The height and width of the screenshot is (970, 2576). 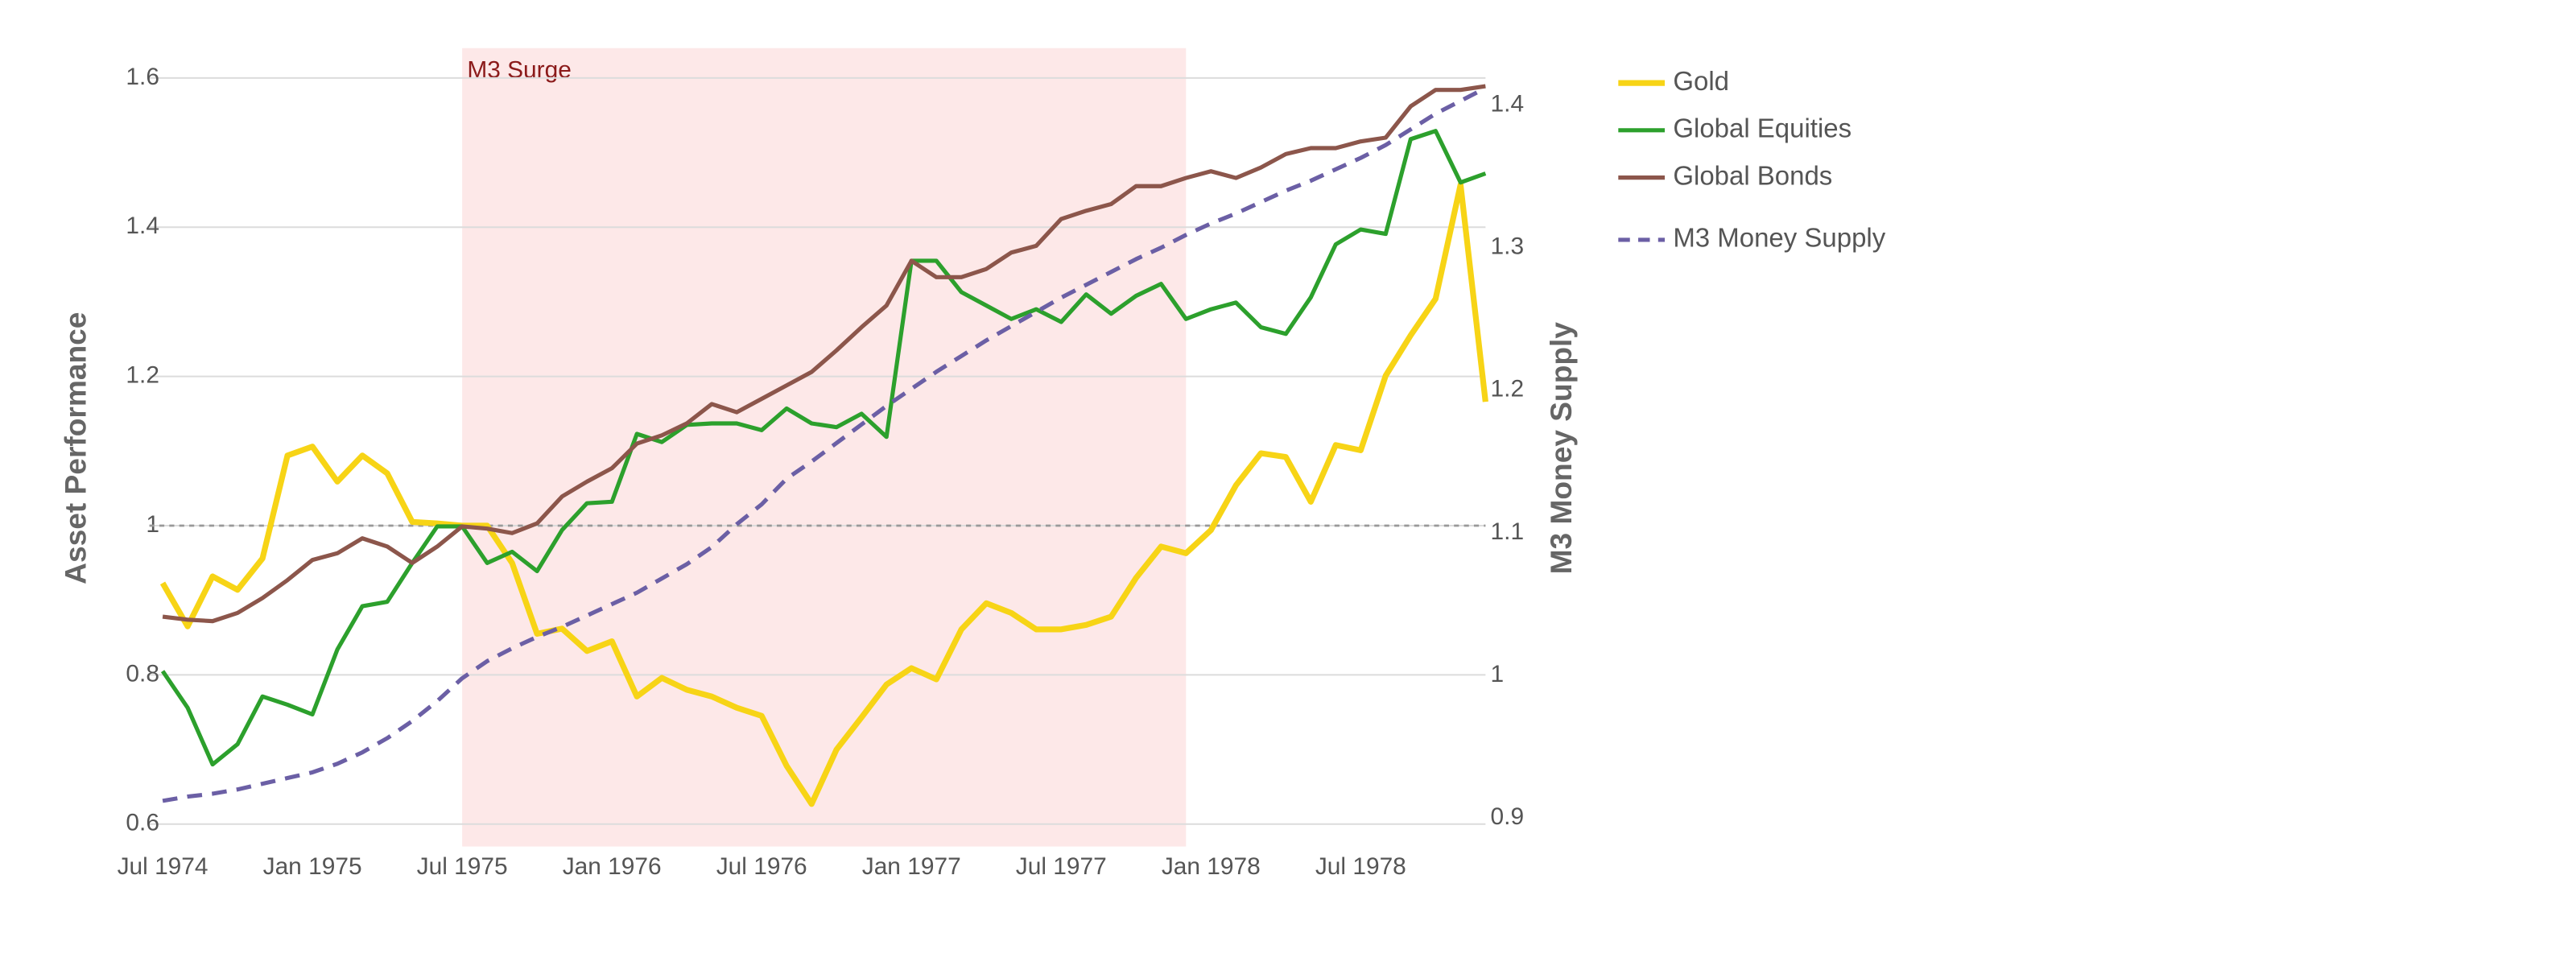 I want to click on x-tick-label: Jul 1978, so click(x=1360, y=866).